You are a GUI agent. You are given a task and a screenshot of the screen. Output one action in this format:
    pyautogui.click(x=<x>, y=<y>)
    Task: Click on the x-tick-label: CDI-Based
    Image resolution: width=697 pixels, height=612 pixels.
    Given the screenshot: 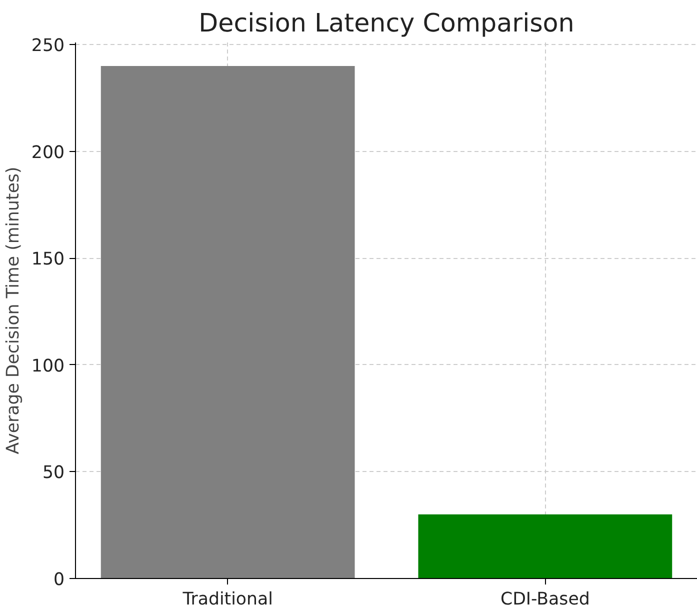 What is the action you would take?
    pyautogui.click(x=545, y=600)
    